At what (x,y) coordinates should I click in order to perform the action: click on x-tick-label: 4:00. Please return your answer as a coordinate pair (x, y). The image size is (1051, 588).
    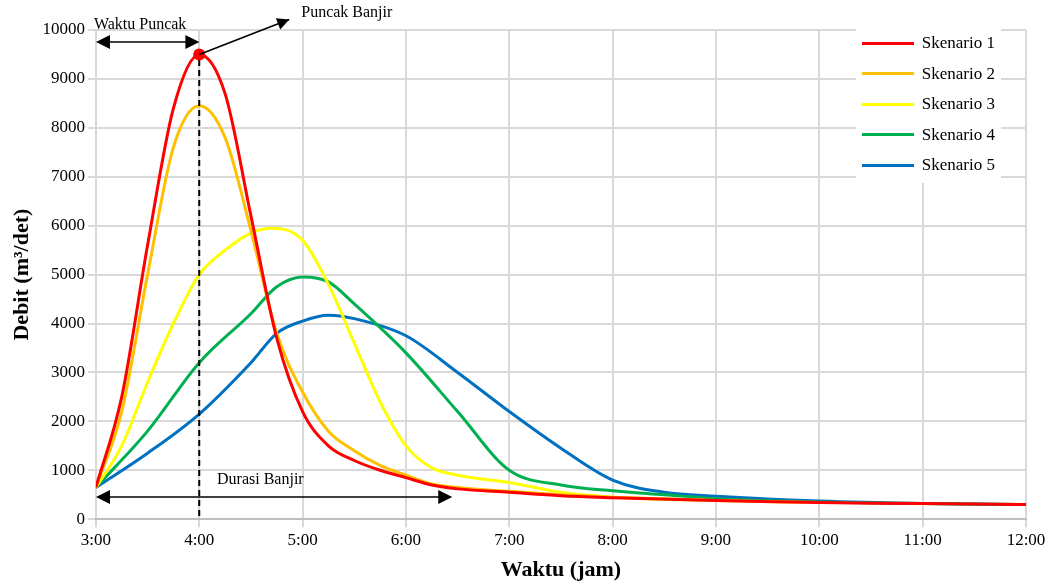
    Looking at the image, I should click on (199, 539).